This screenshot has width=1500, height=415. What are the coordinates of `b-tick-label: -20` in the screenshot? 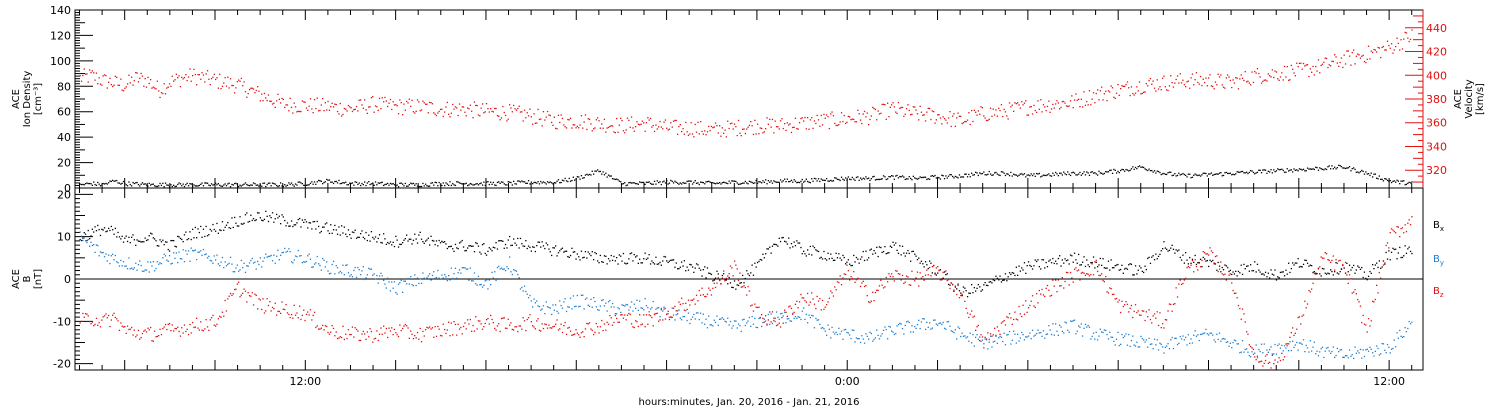 It's located at (62, 364).